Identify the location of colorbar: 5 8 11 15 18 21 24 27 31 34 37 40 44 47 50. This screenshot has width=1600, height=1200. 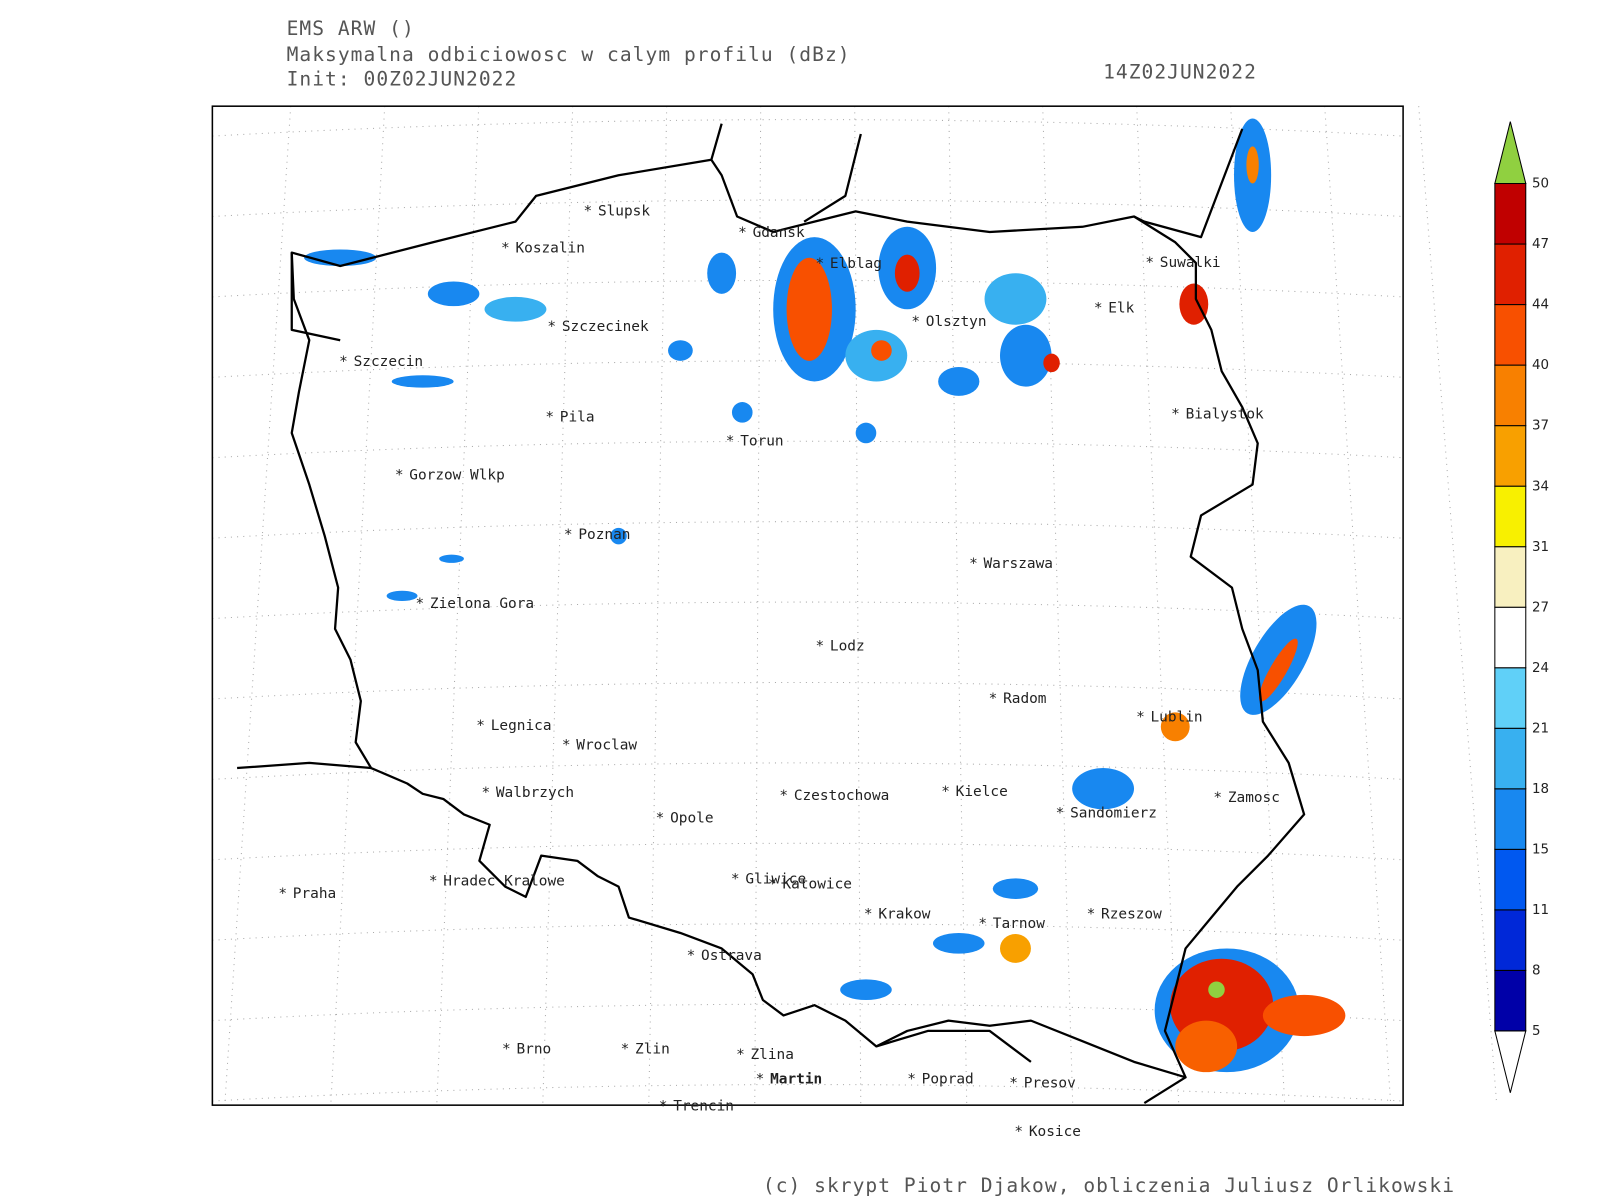
(1521, 607).